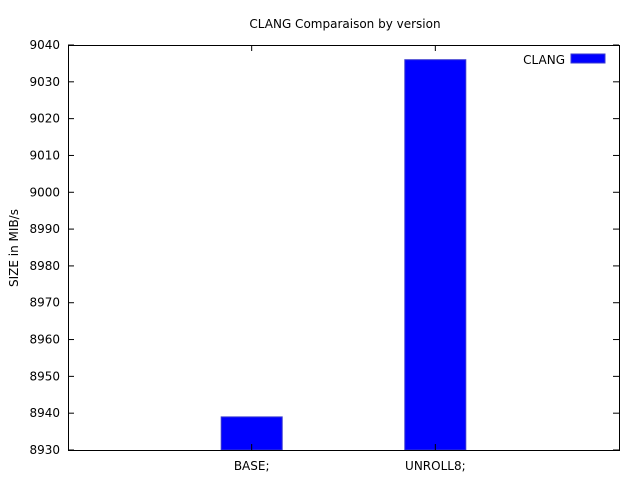  What do you see at coordinates (44, 376) in the screenshot?
I see `y-tick-label: 8950` at bounding box center [44, 376].